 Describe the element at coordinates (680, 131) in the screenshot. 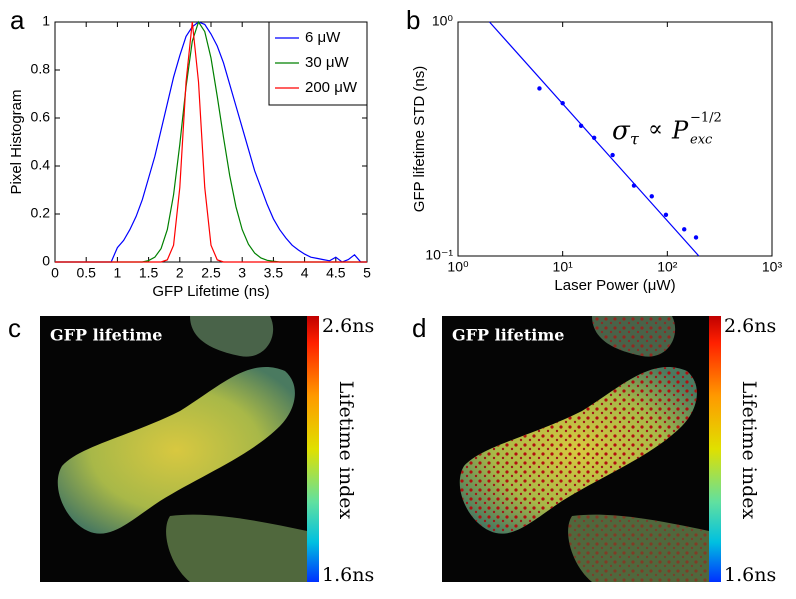

I see `annotation: P` at that location.